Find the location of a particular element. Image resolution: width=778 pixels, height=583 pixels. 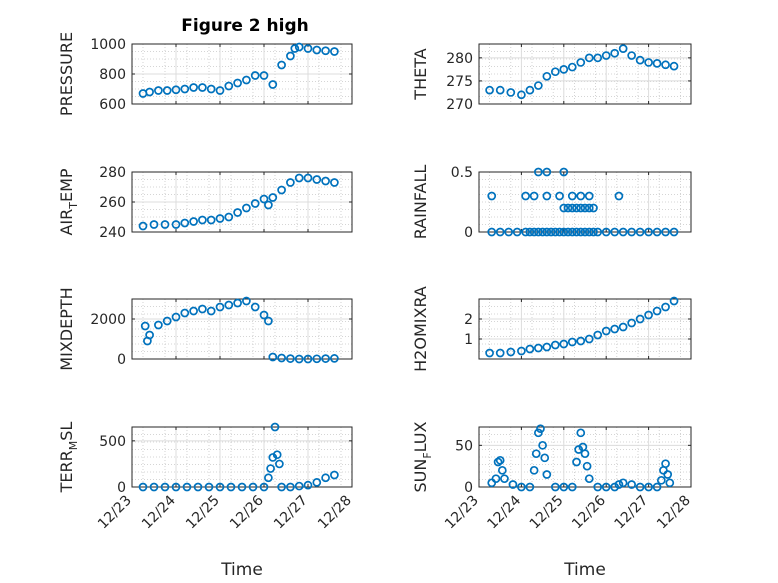

ylabel-5: H2OMIXRA is located at coordinates (420, 329).